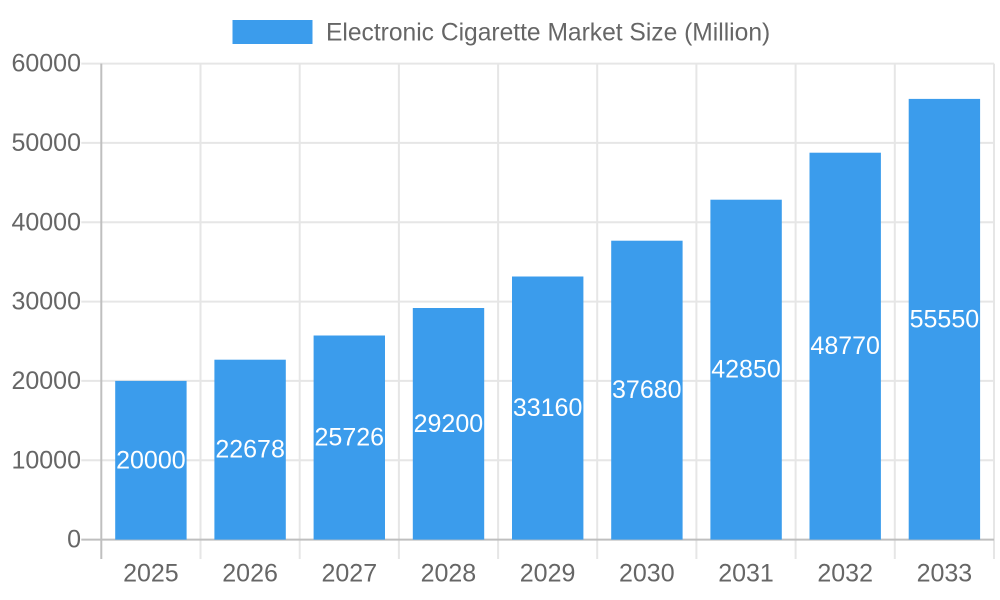 Image resolution: width=1000 pixels, height=600 pixels. What do you see at coordinates (449, 424) in the screenshot?
I see `svg-text: 29200` at bounding box center [449, 424].